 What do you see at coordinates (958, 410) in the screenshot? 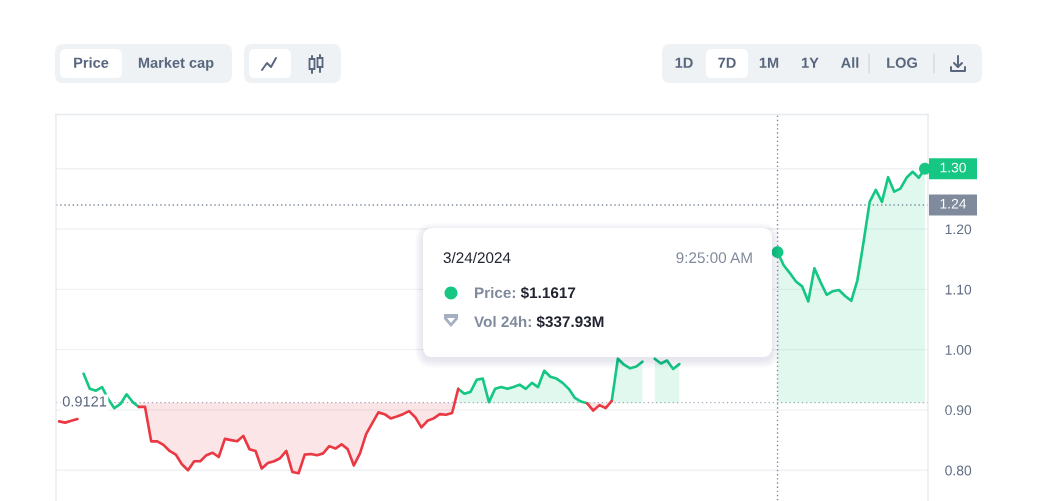
I see `y-tick-label: 0.90` at bounding box center [958, 410].